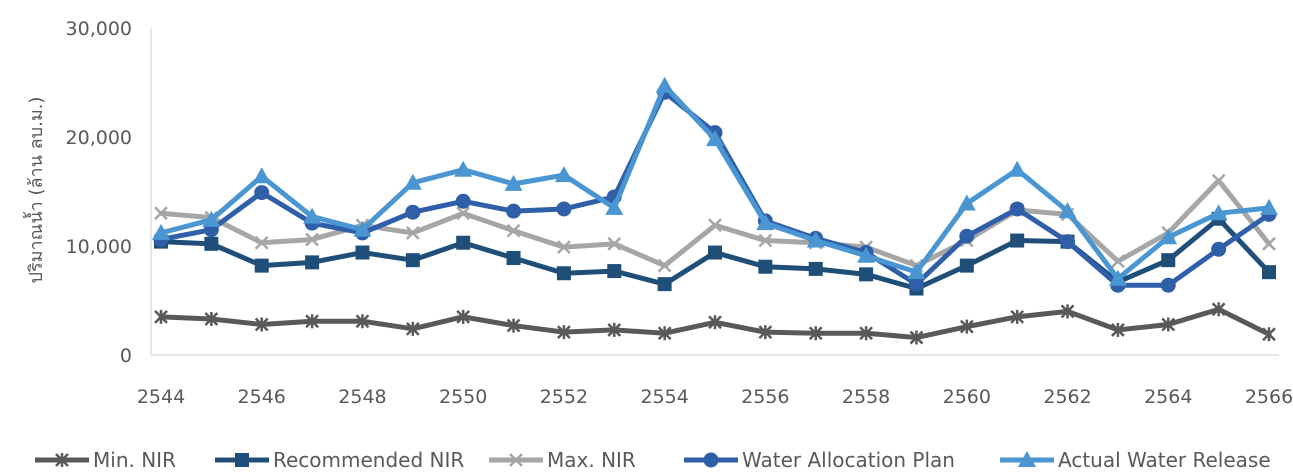 The height and width of the screenshot is (472, 1293). What do you see at coordinates (866, 397) in the screenshot?
I see `x-tick-label: 2558` at bounding box center [866, 397].